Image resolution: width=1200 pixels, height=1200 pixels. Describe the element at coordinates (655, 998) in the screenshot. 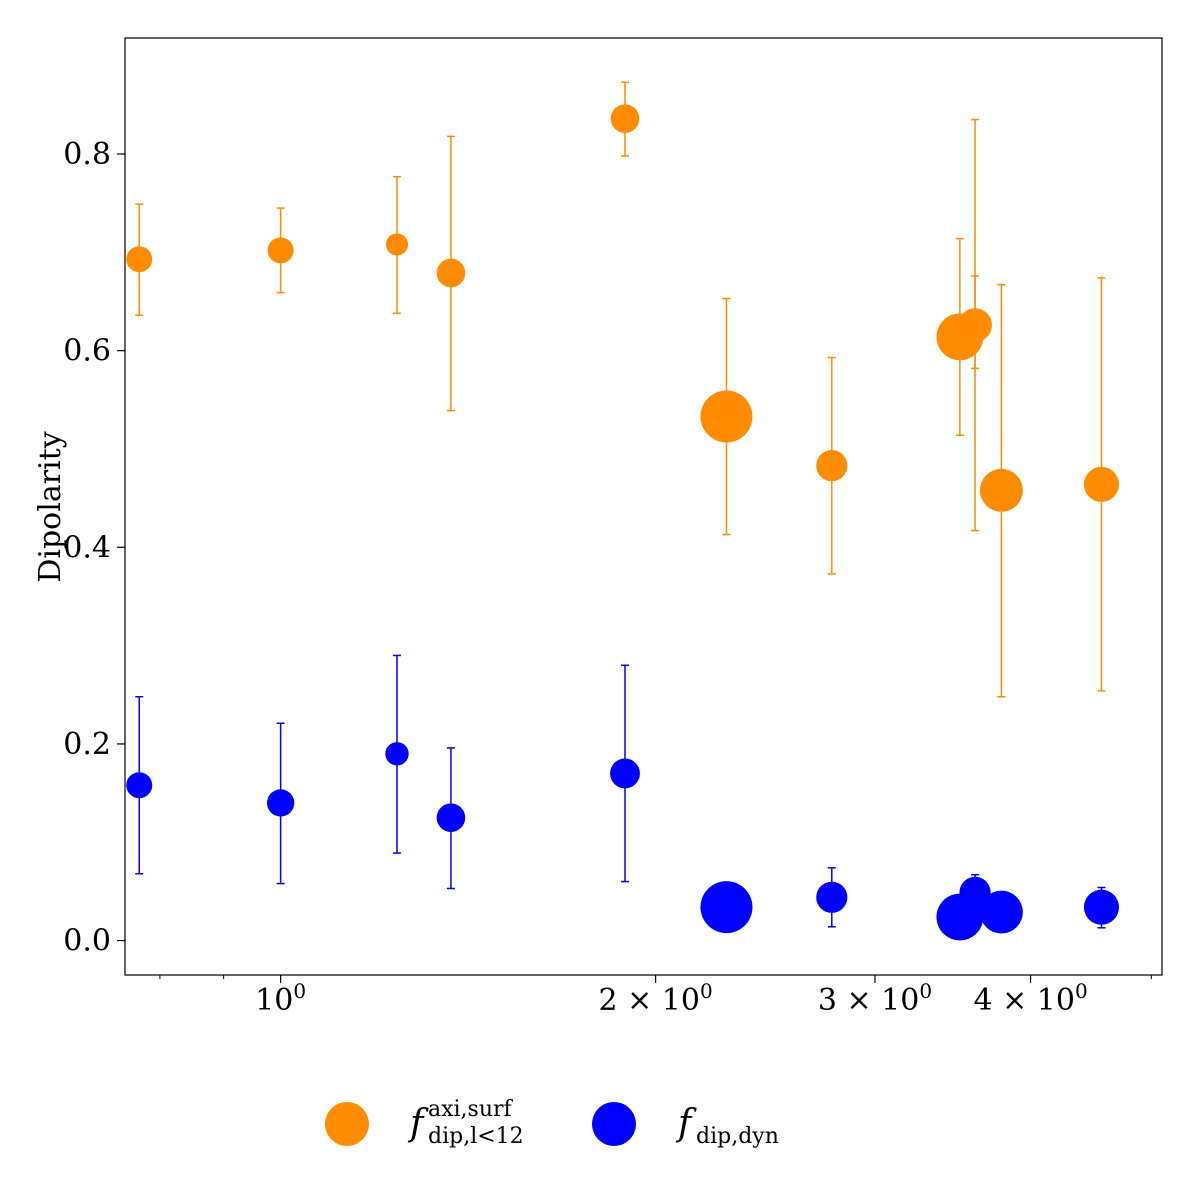

I see `x-tick-label: 2 × 100` at that location.